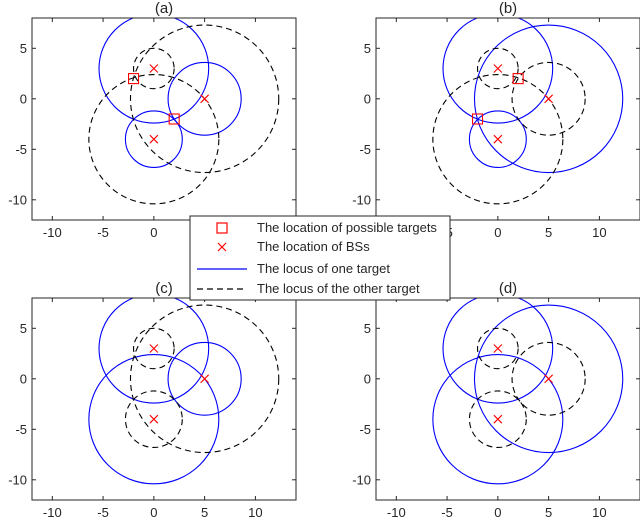  Describe the element at coordinates (222, 247) in the screenshot. I see `legend-cross-icon` at that location.